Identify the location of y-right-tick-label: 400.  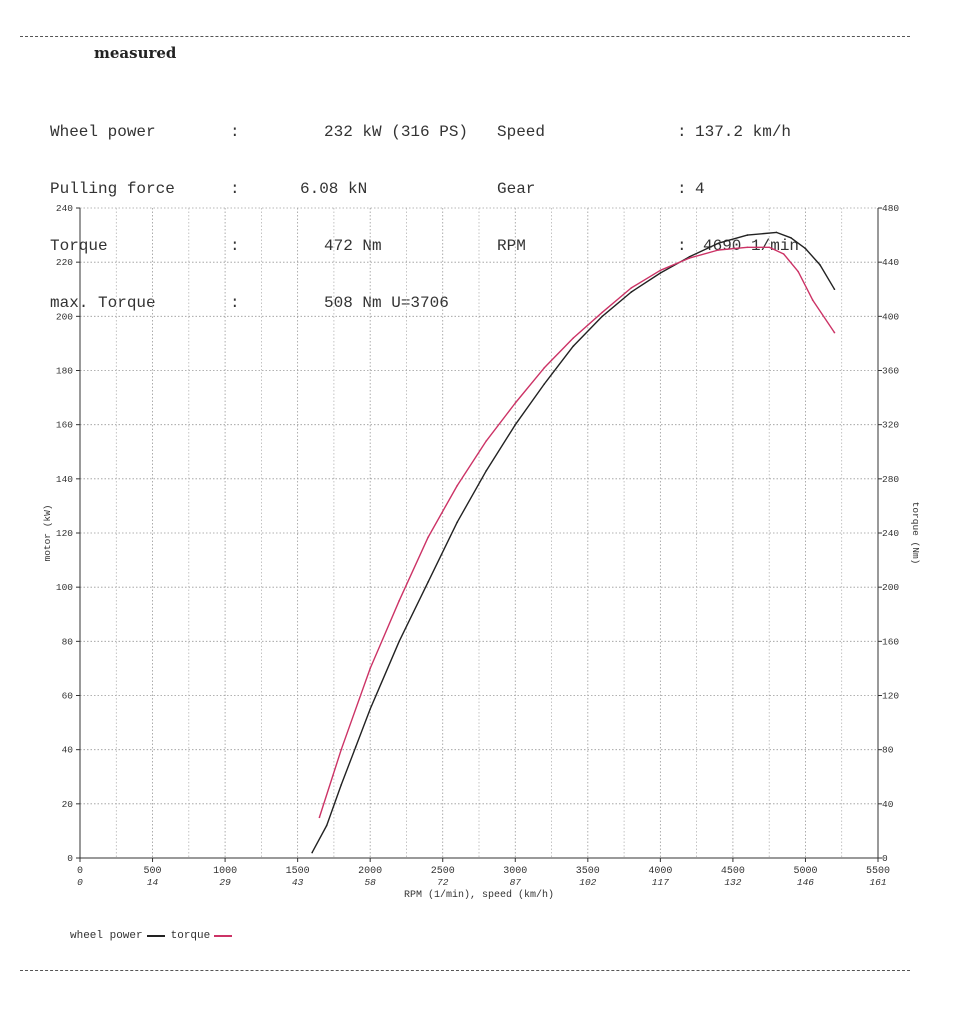
(890, 316).